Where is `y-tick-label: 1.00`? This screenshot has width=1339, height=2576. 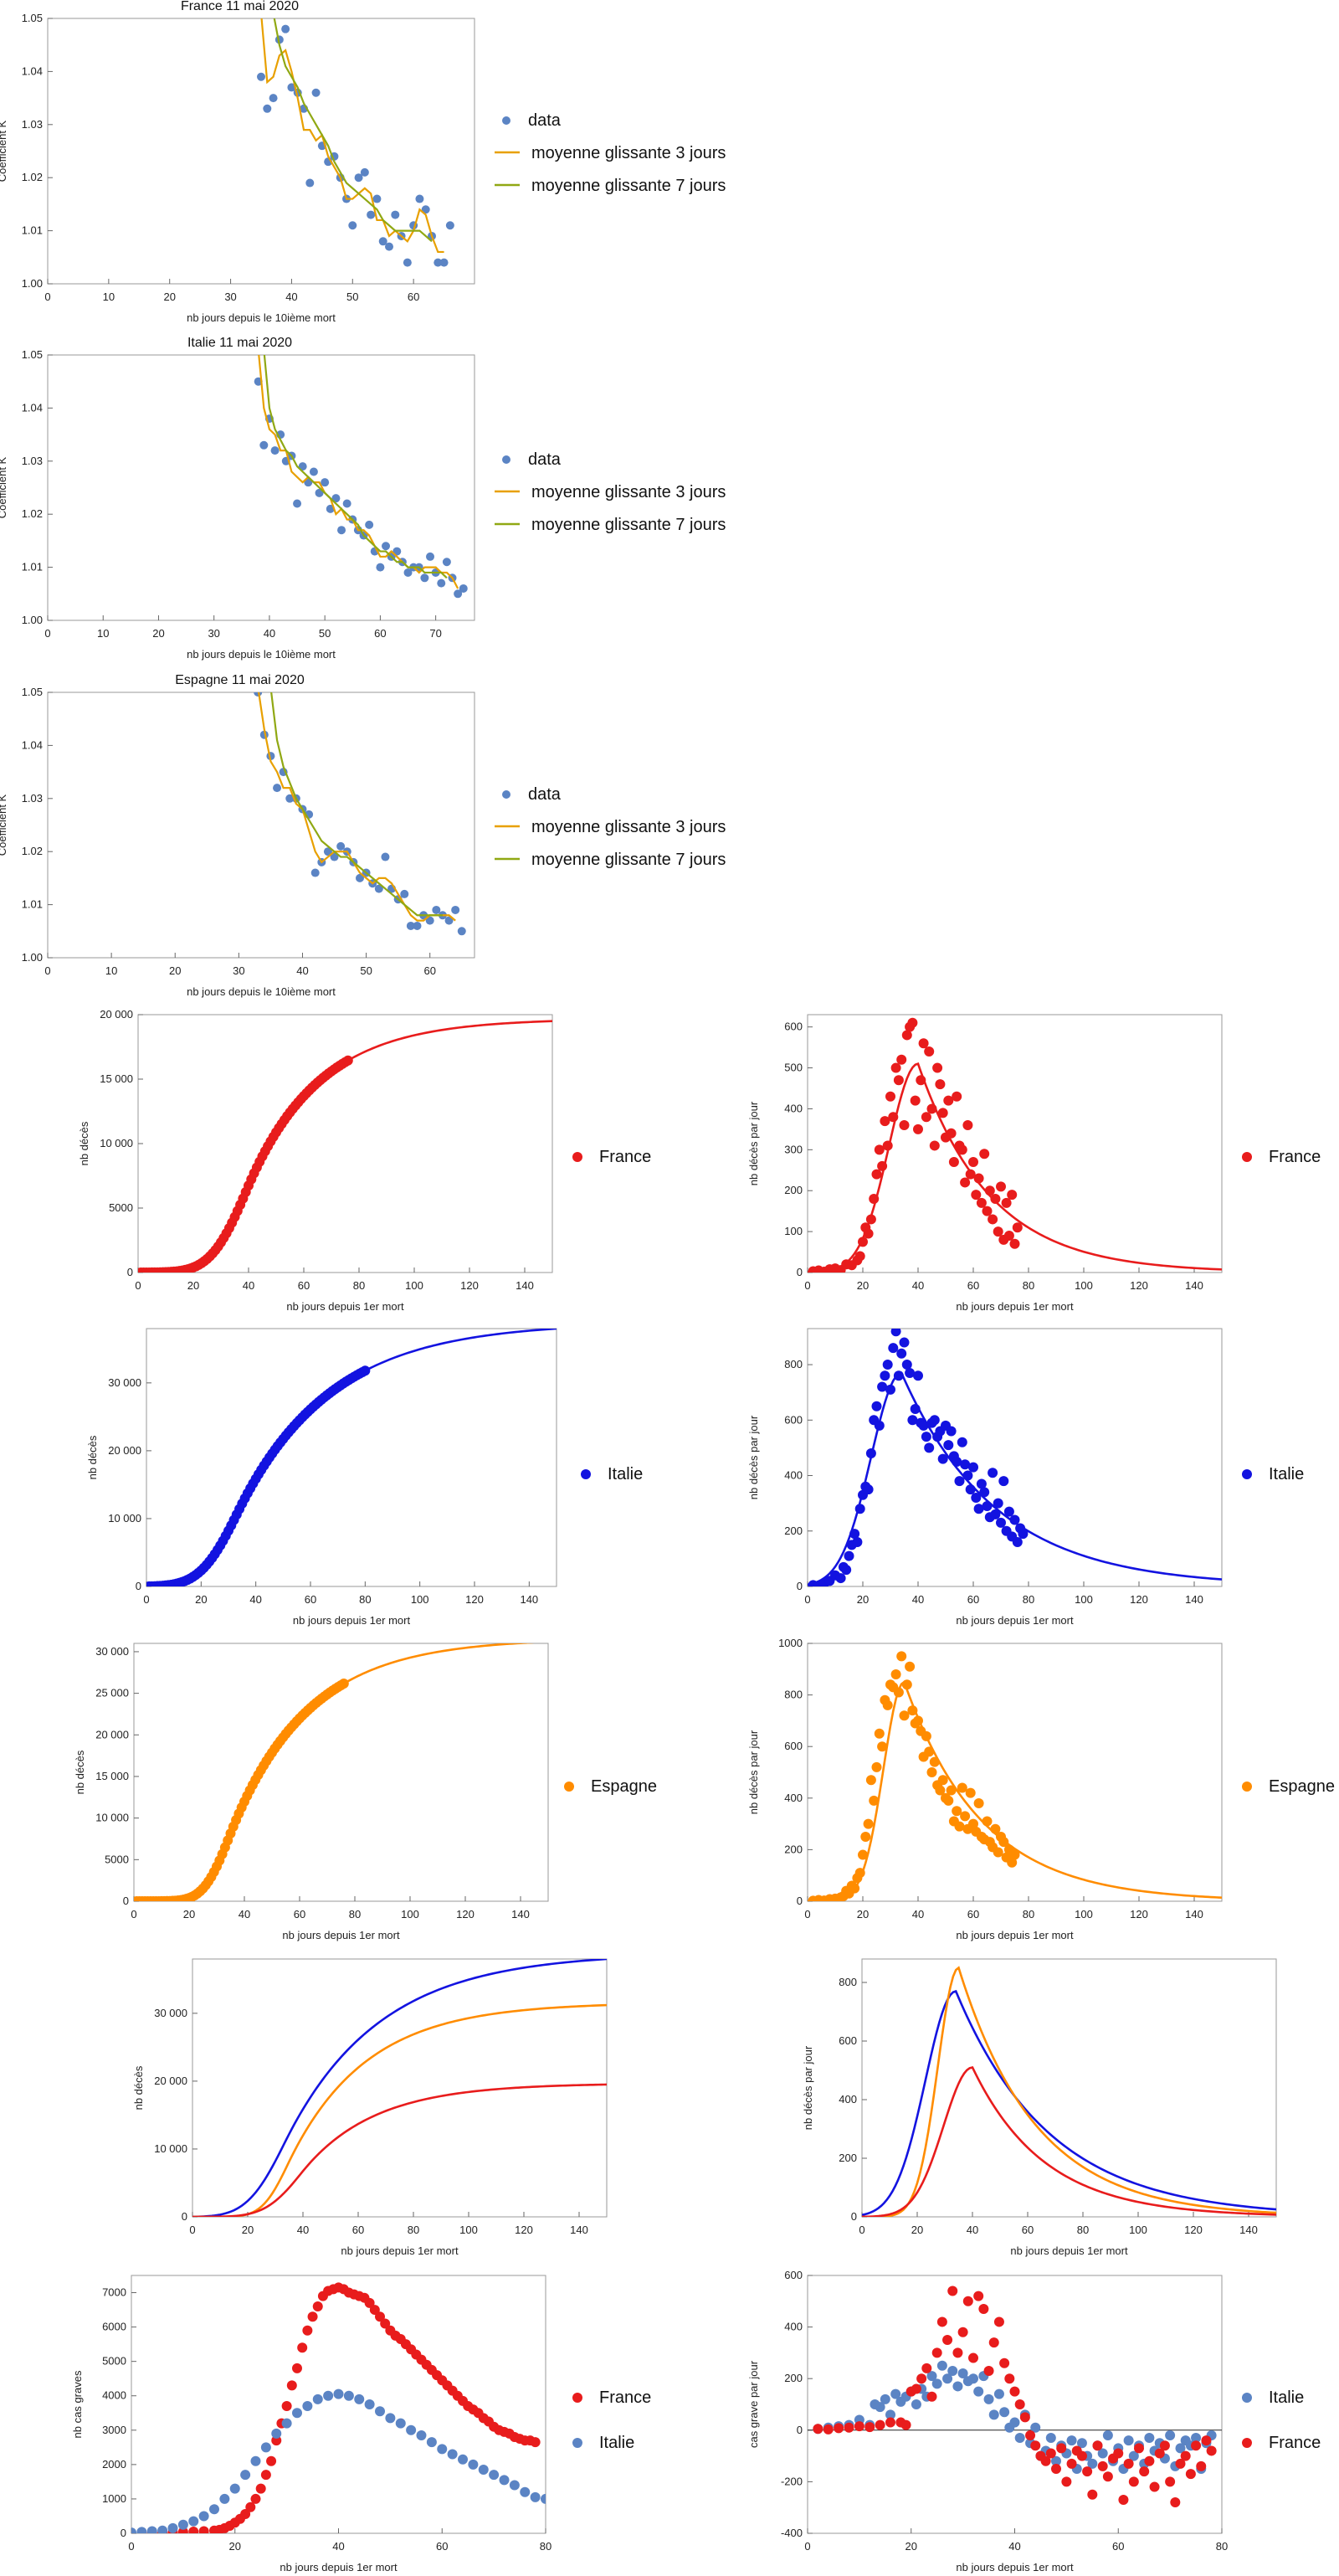
y-tick-label: 1.00 is located at coordinates (32, 620).